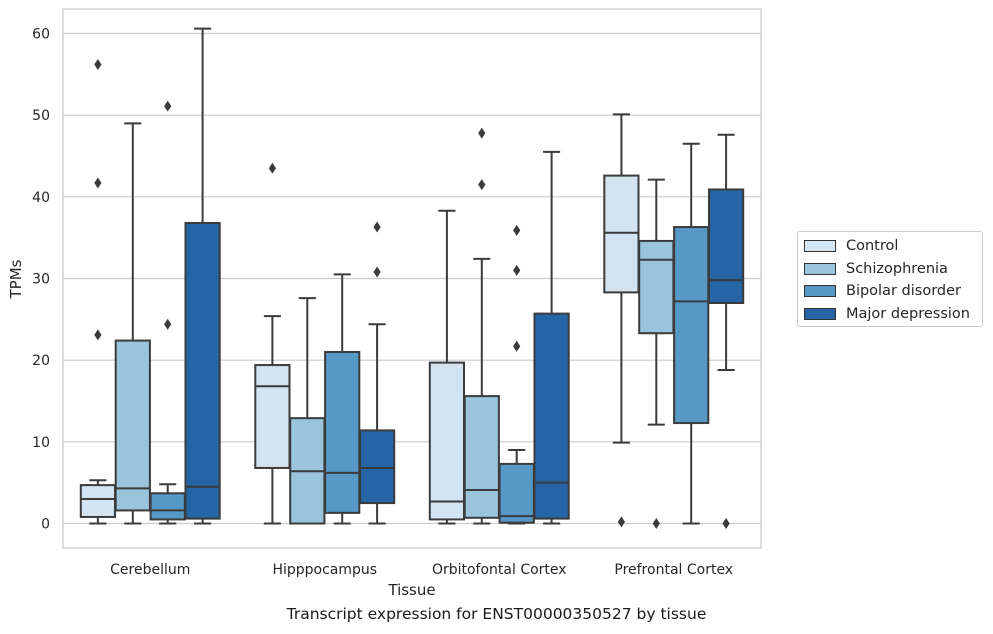 The height and width of the screenshot is (634, 993). Describe the element at coordinates (41, 198) in the screenshot. I see `y-tick-label: 40` at that location.